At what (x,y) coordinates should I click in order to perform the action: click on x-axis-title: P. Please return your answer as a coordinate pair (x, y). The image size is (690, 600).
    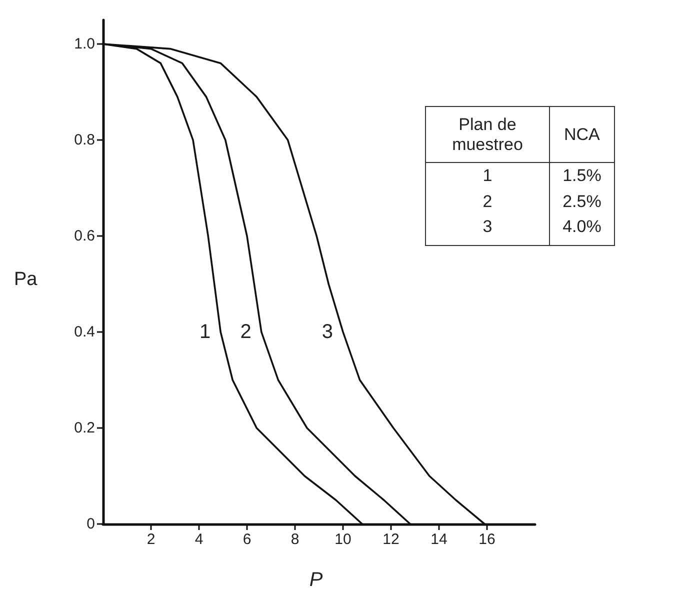
    Looking at the image, I should click on (316, 580).